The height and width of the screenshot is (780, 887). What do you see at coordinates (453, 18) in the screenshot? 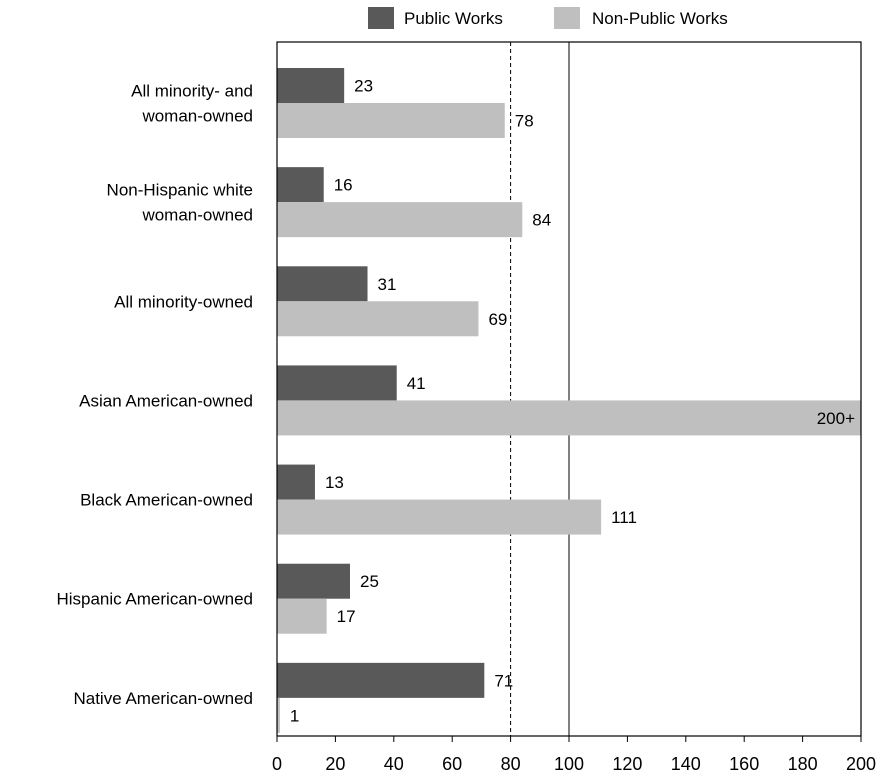
I see `legend-label-public-works: Public Works` at bounding box center [453, 18].